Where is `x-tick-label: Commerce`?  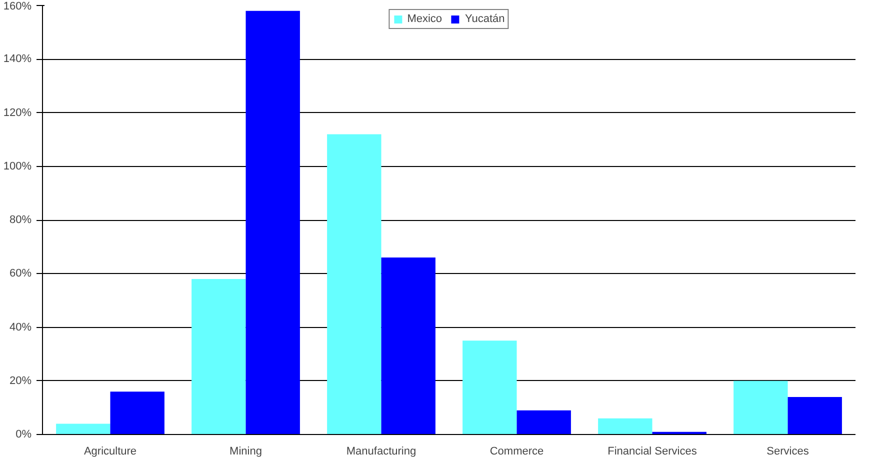
x-tick-label: Commerce is located at coordinates (517, 452).